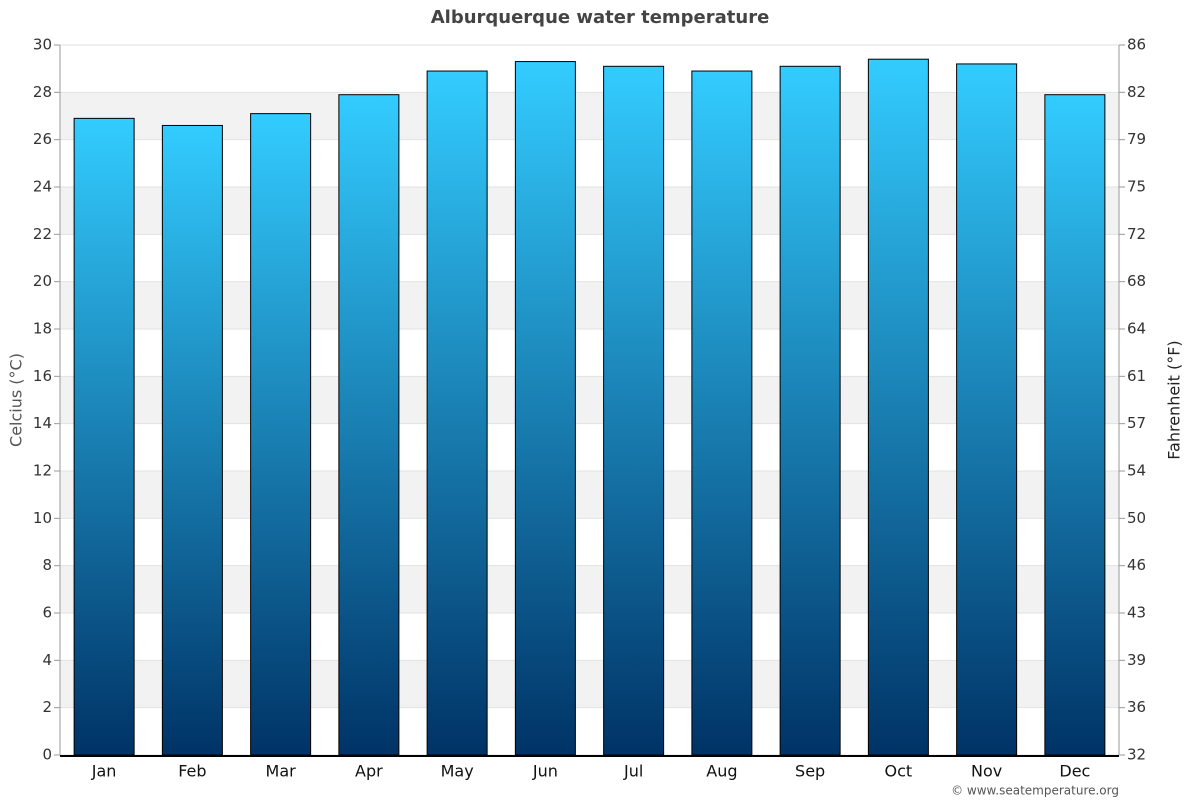  I want to click on y-axis-label: Celcius (°C), so click(16, 400).